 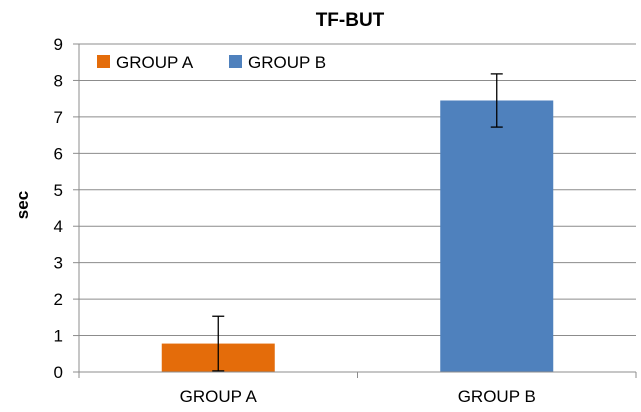 I want to click on y-tick-label: 1, so click(x=58, y=336).